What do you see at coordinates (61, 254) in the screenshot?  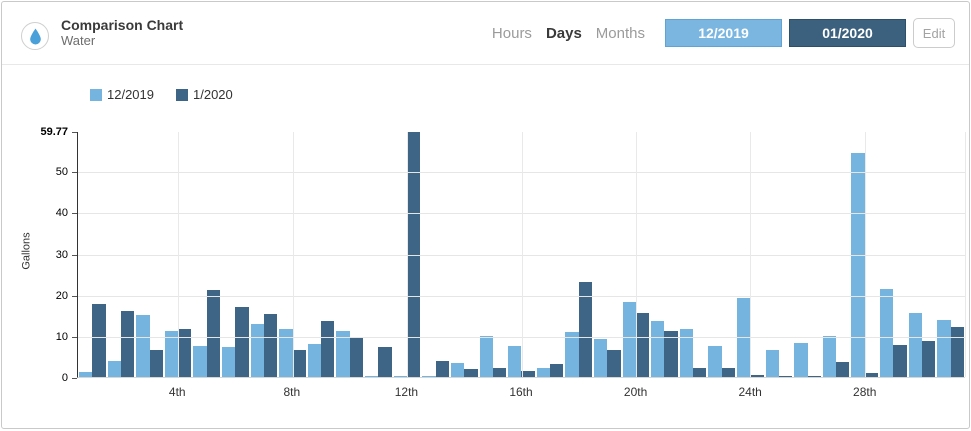 I see `y-tick-label-30: 30` at bounding box center [61, 254].